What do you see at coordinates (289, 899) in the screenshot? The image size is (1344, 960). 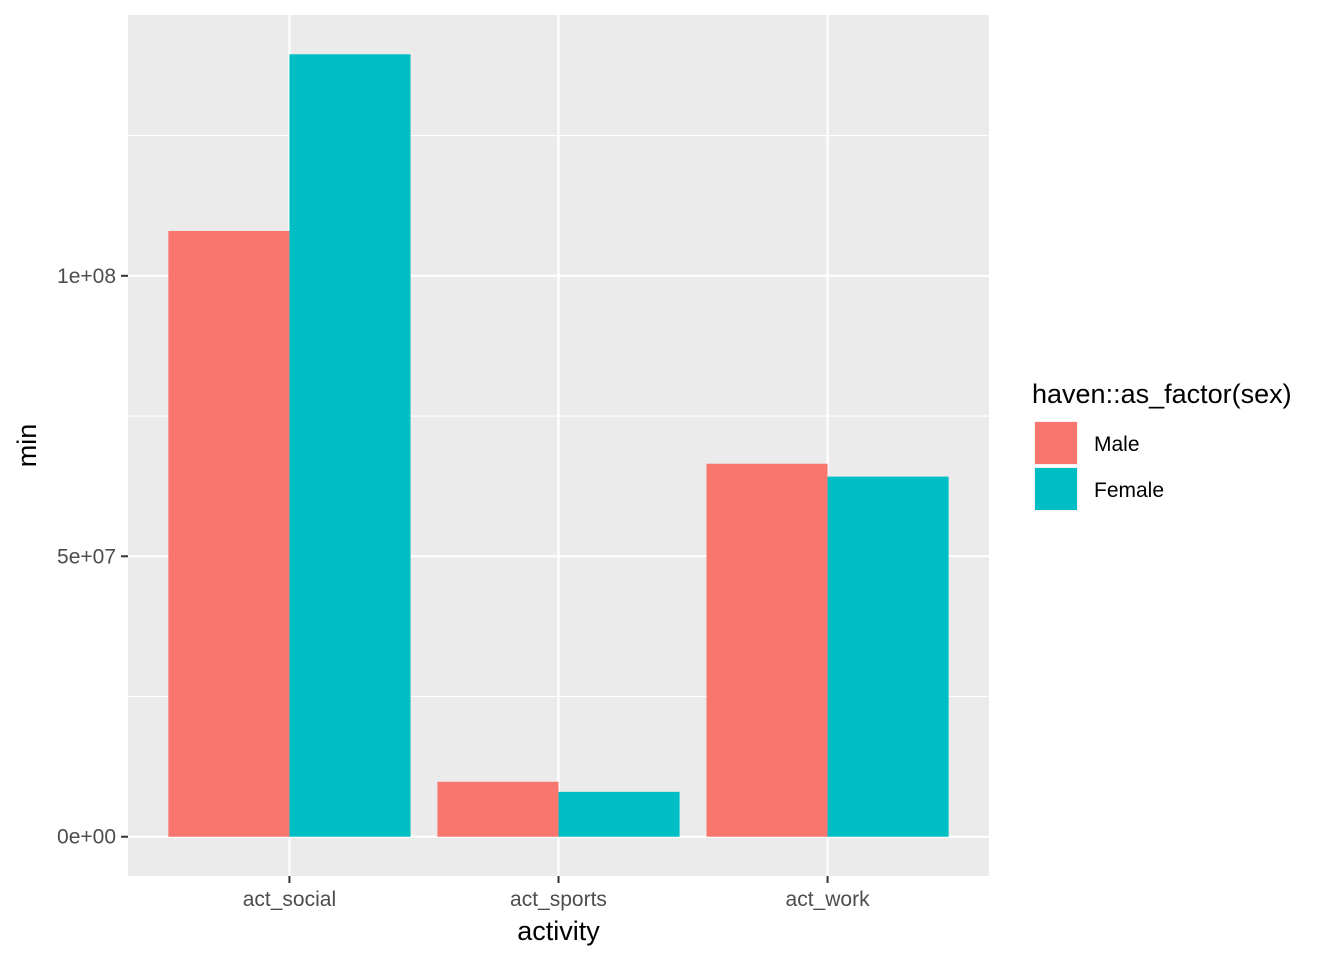 I see `x-tick-label: act_social` at bounding box center [289, 899].